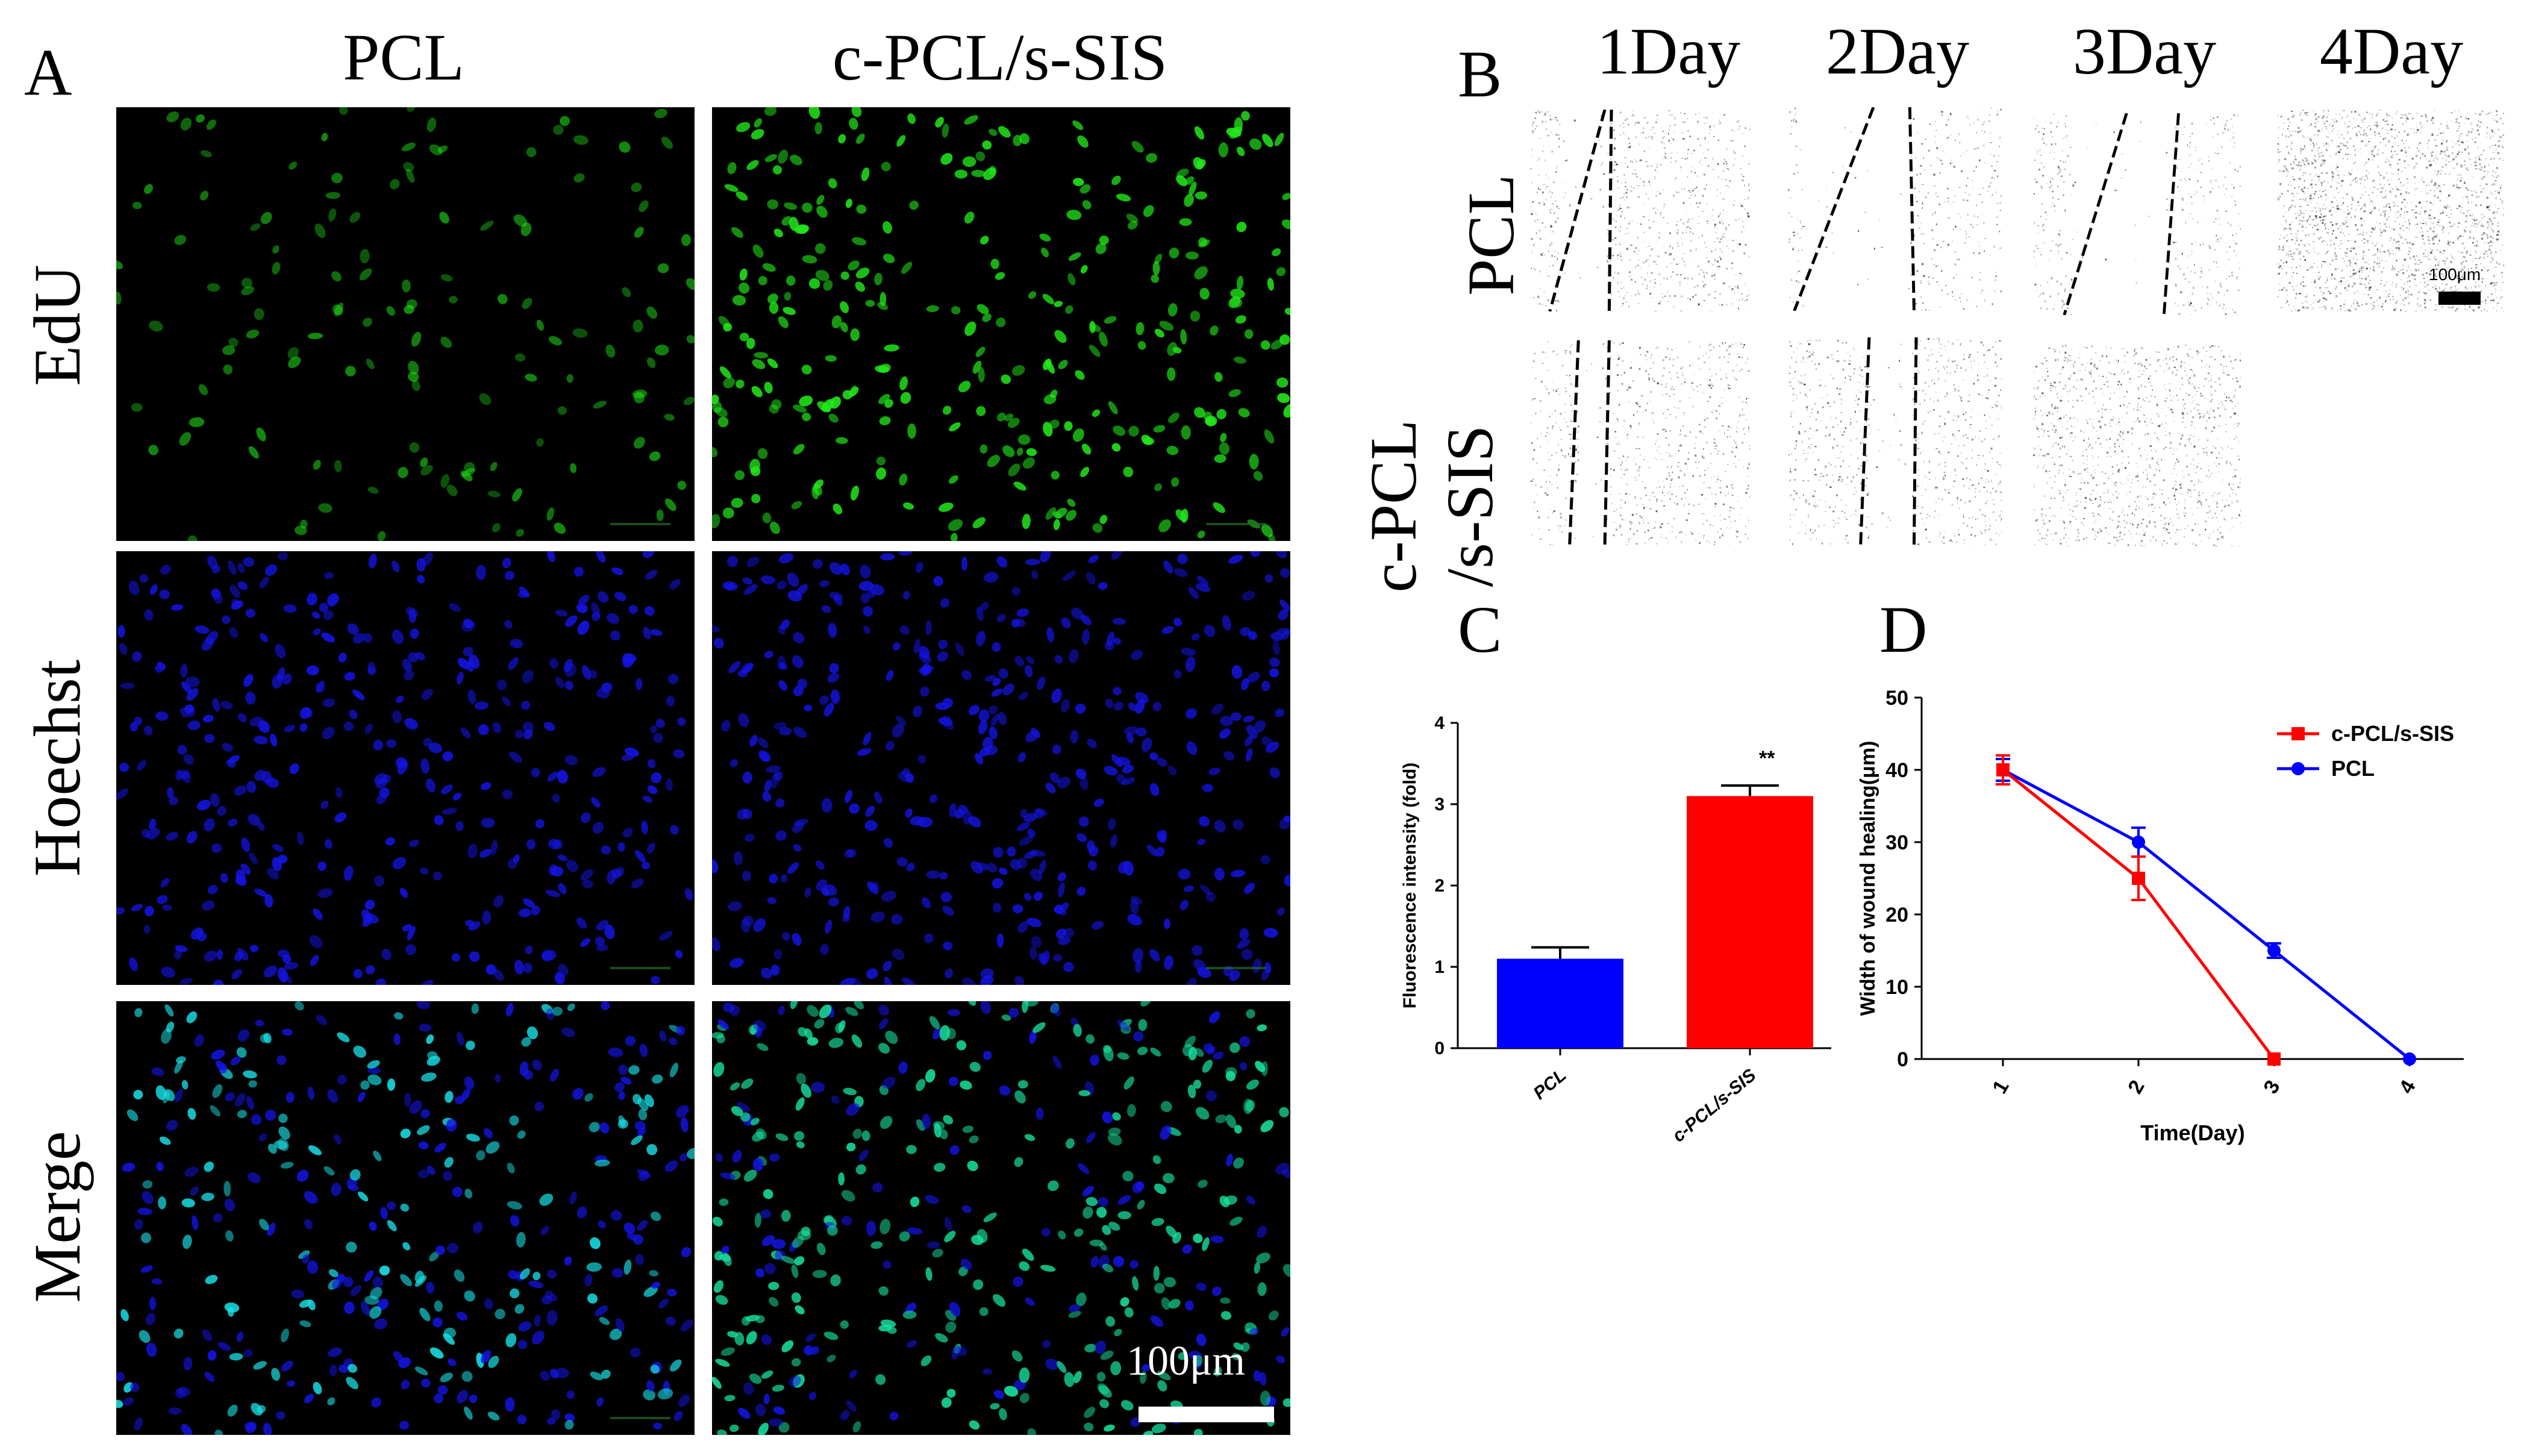  What do you see at coordinates (1640, 211) in the screenshot?
I see `scratch-pcl-day1` at bounding box center [1640, 211].